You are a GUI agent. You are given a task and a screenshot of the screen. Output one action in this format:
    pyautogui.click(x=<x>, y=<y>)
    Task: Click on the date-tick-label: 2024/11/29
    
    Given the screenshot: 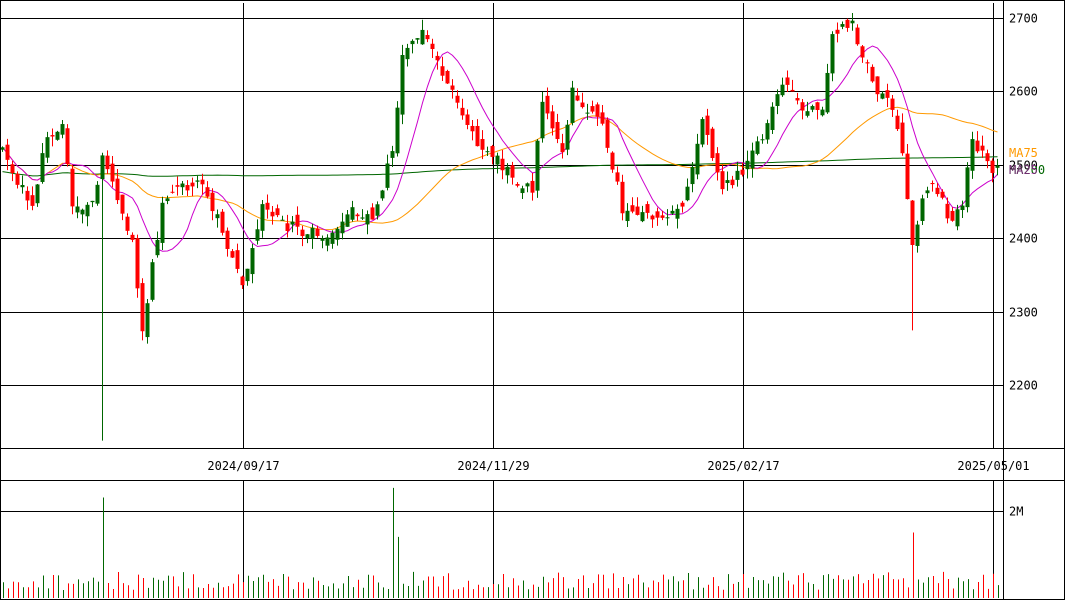 What is the action you would take?
    pyautogui.click(x=493, y=466)
    